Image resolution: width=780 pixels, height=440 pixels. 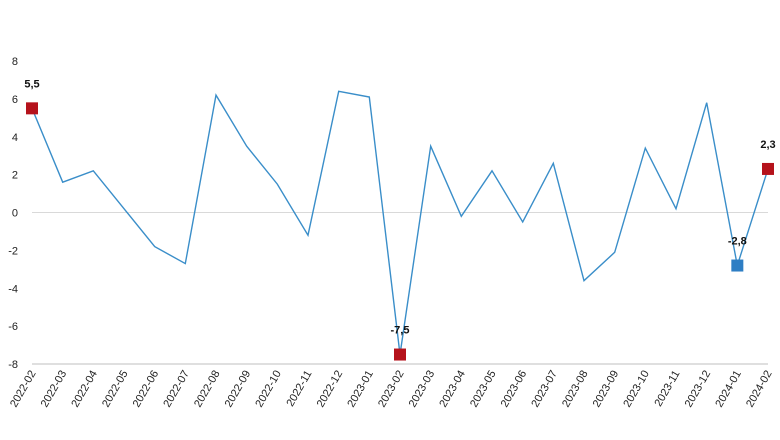 I want to click on y-tick-label: -4, so click(x=13, y=289).